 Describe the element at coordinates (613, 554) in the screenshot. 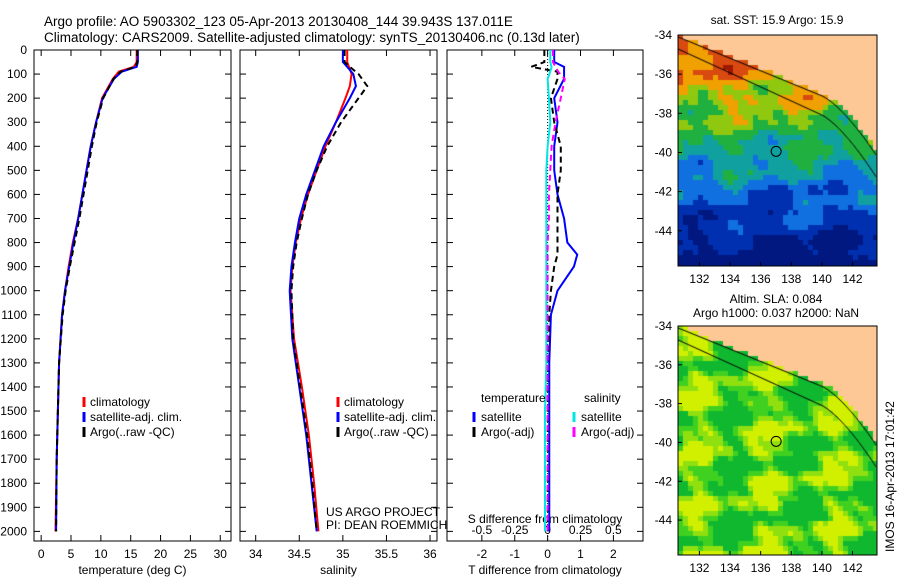

I see `x-tick-label: 2` at that location.